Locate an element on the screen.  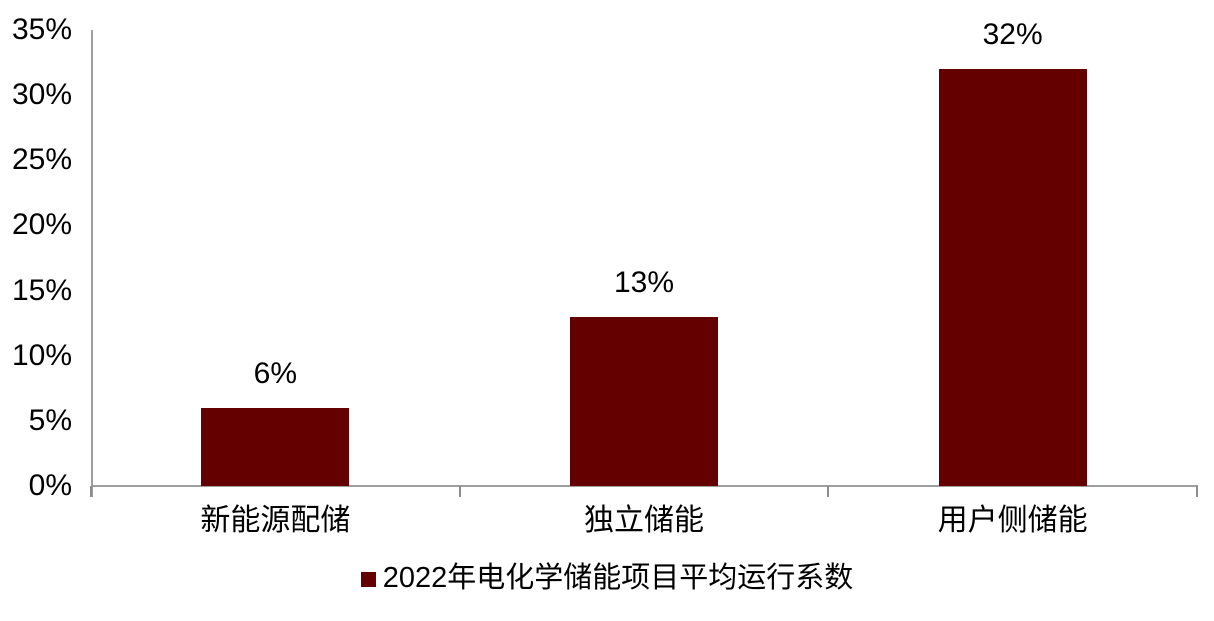
y-tick-label: 25% is located at coordinates (41, 160).